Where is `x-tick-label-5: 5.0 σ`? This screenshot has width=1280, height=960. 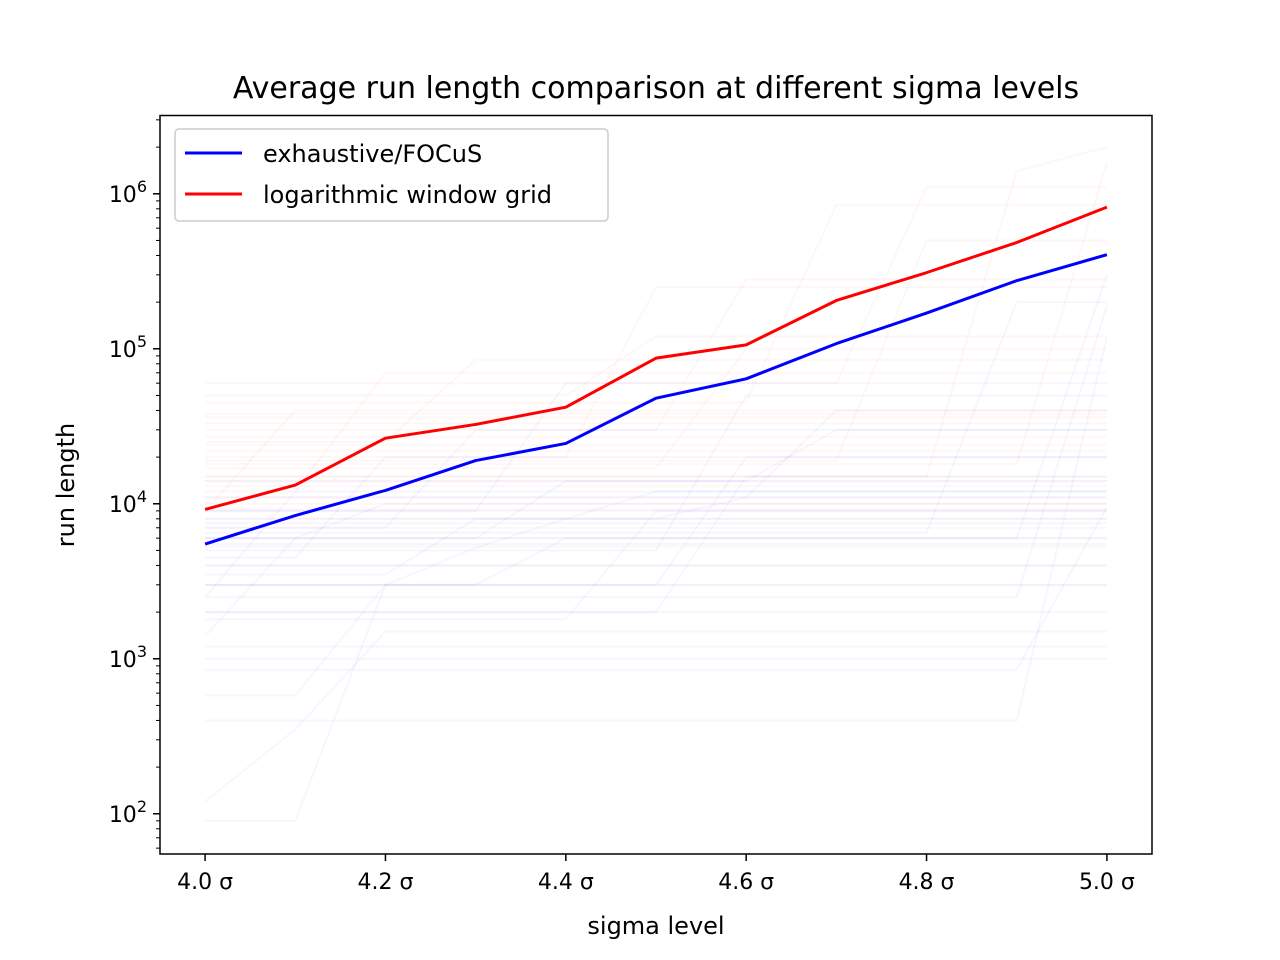 x-tick-label-5: 5.0 σ is located at coordinates (1107, 882).